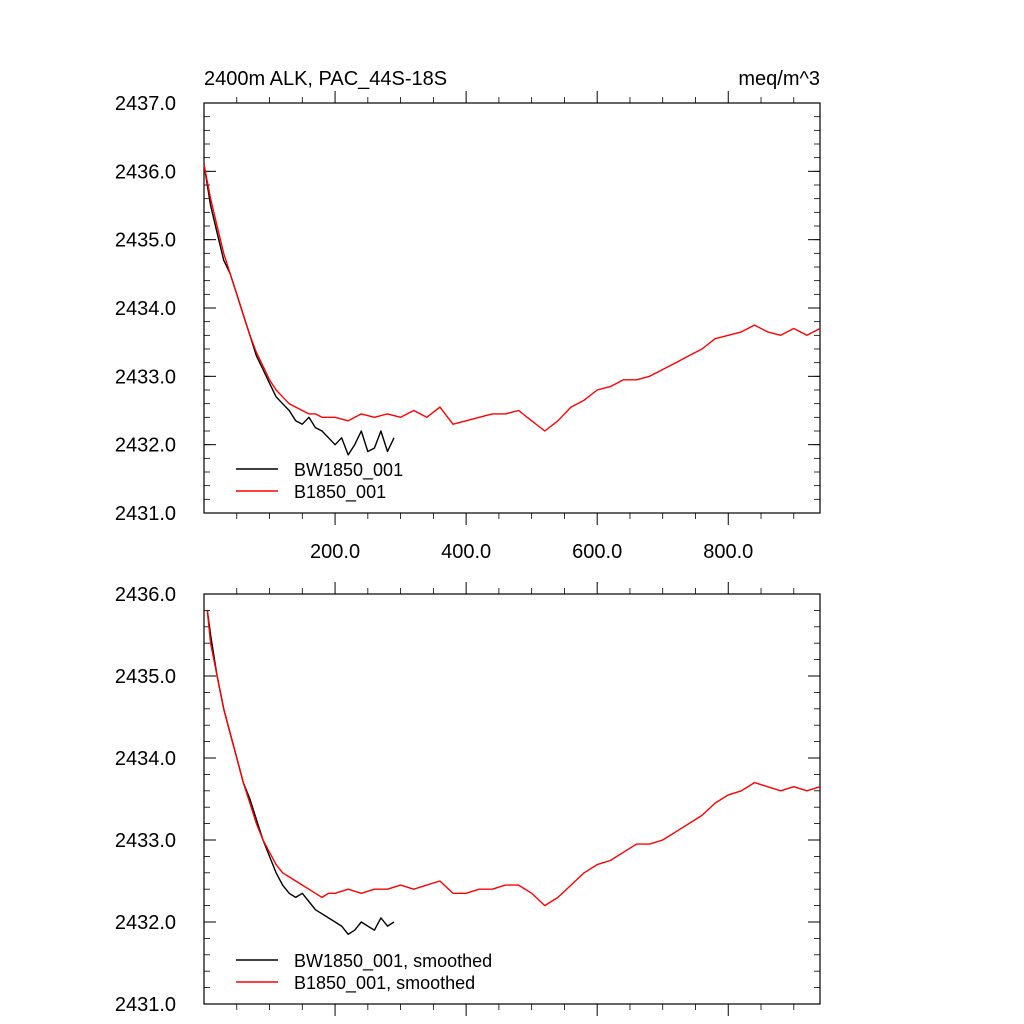 The height and width of the screenshot is (1024, 1024). Describe the element at coordinates (728, 552) in the screenshot. I see `x-tick-label: 800.0` at that location.